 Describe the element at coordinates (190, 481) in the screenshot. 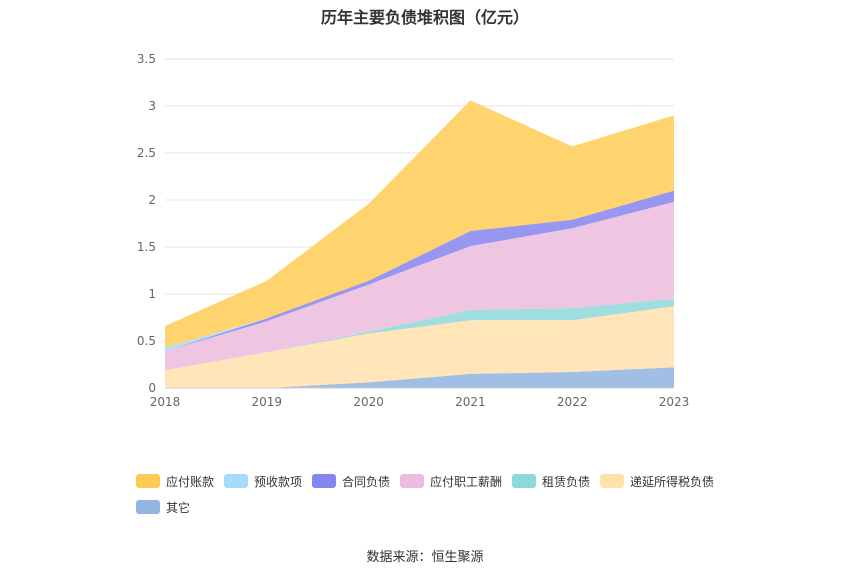

I see `legend-label: 应付账款` at that location.